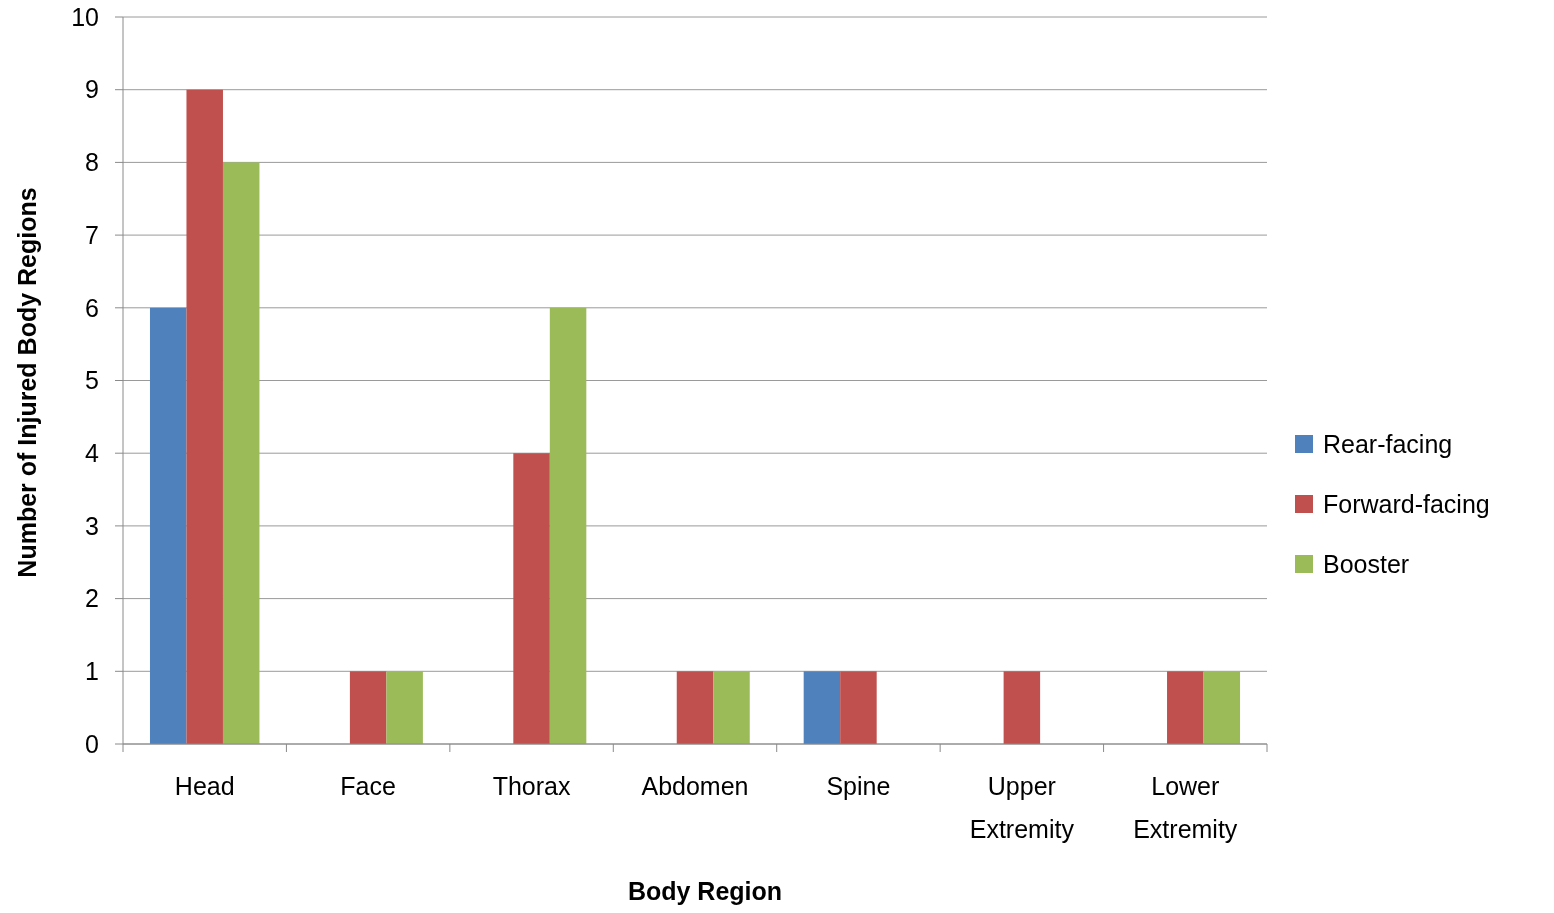 The height and width of the screenshot is (913, 1554). What do you see at coordinates (531, 786) in the screenshot?
I see `x-tick-label: Thorax` at bounding box center [531, 786].